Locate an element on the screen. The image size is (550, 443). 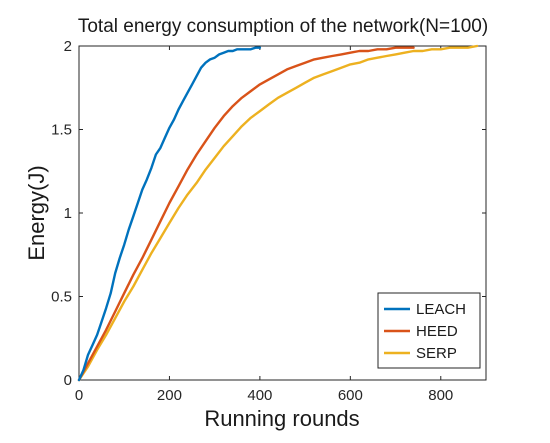
legend: LEACH HEED SERP is located at coordinates (429, 330).